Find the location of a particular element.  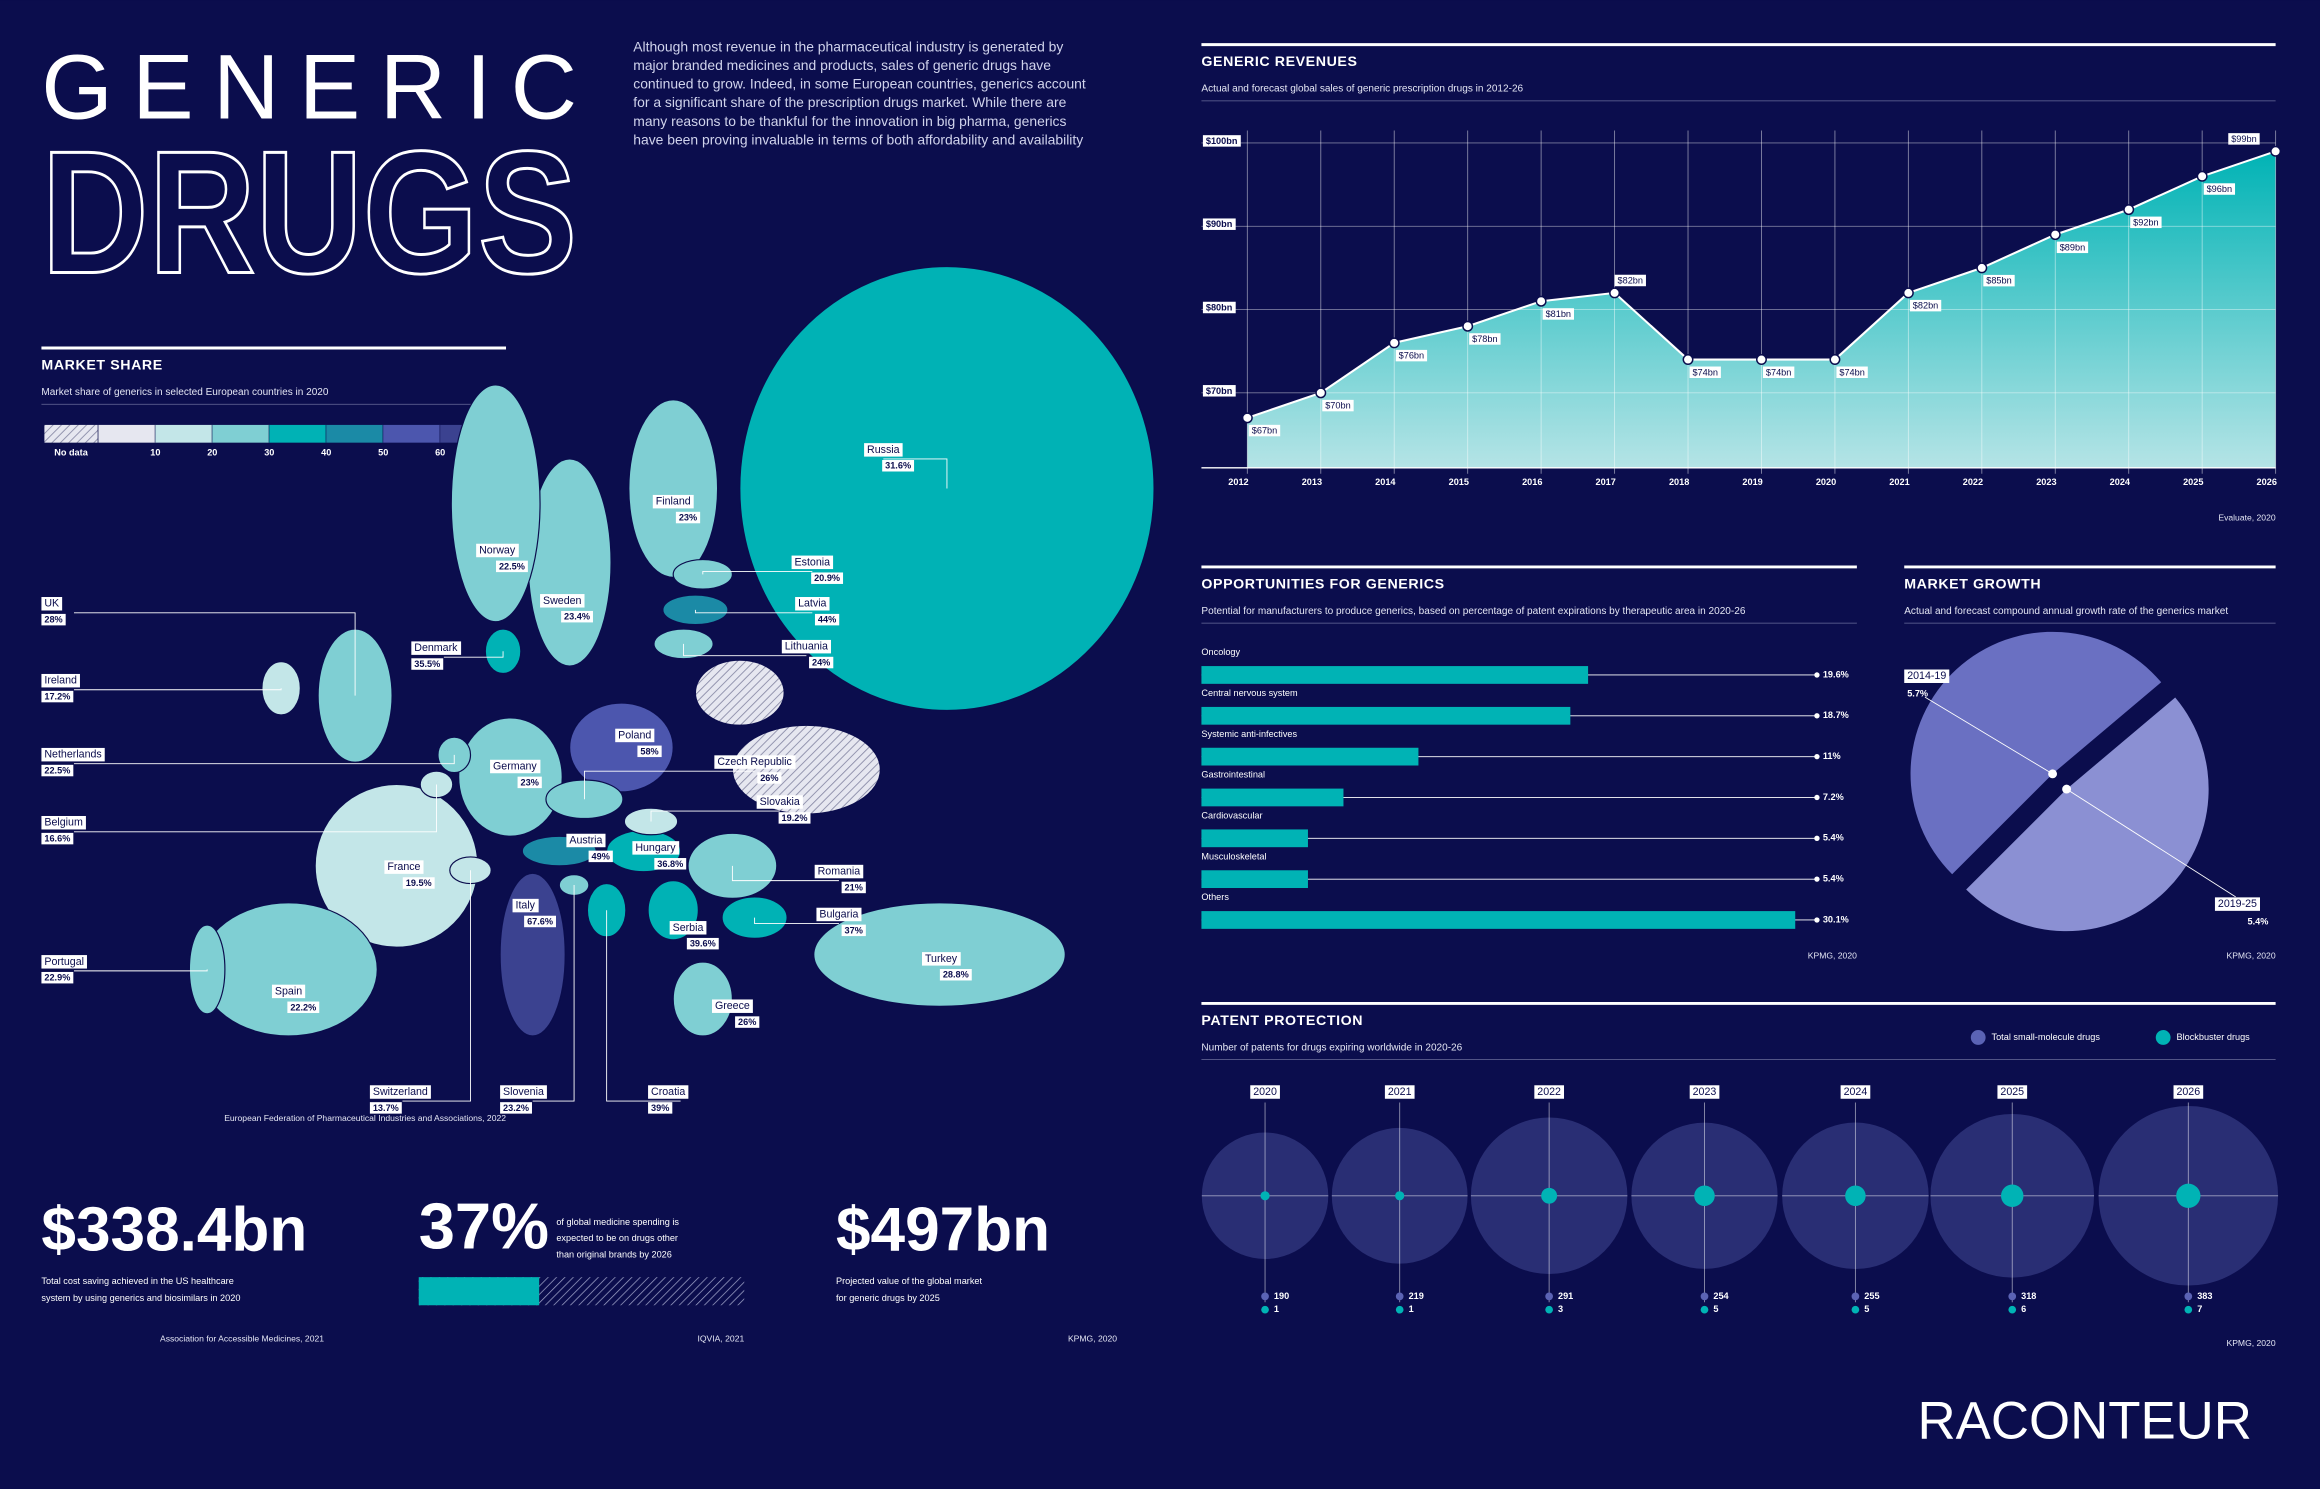

country-label: Hungary is located at coordinates (655, 848).